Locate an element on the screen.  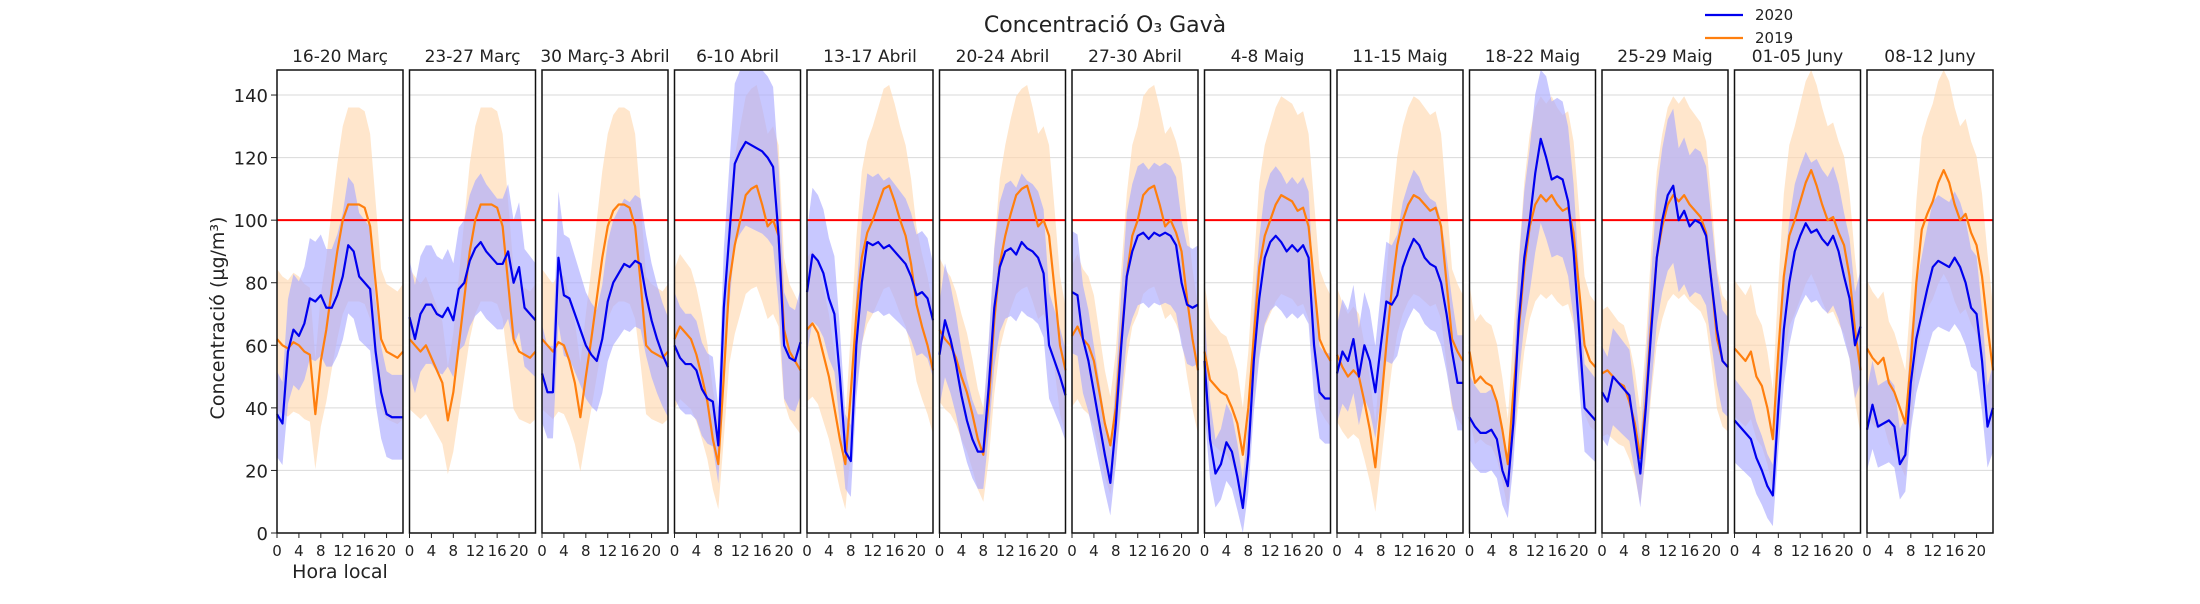
panel-label: 08-12 Juny is located at coordinates (1929, 57).